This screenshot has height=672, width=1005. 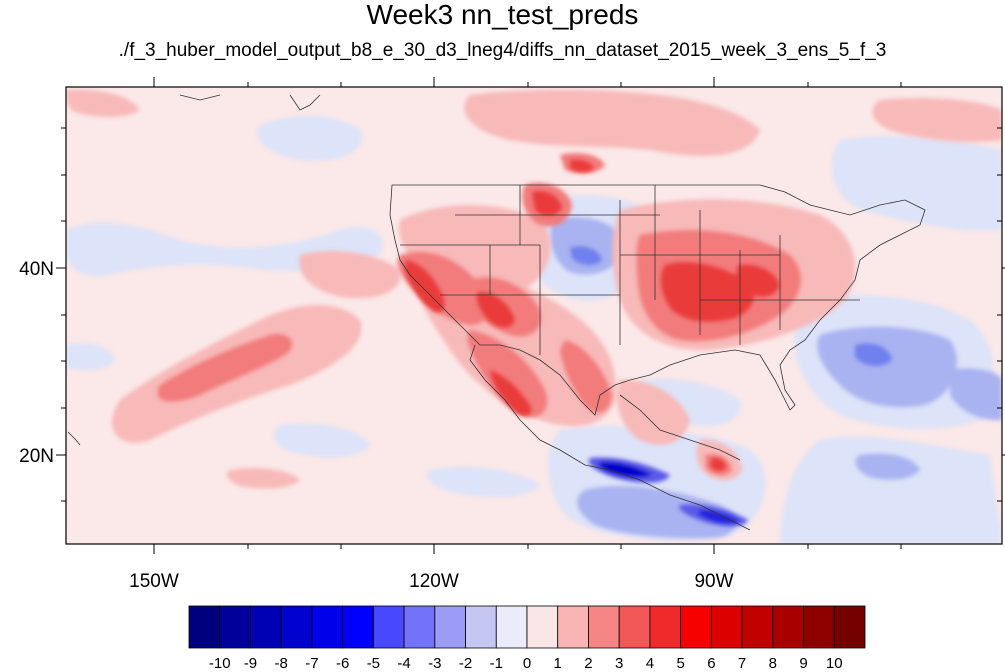 I want to click on lon-label-150w: 150W, so click(x=154, y=581).